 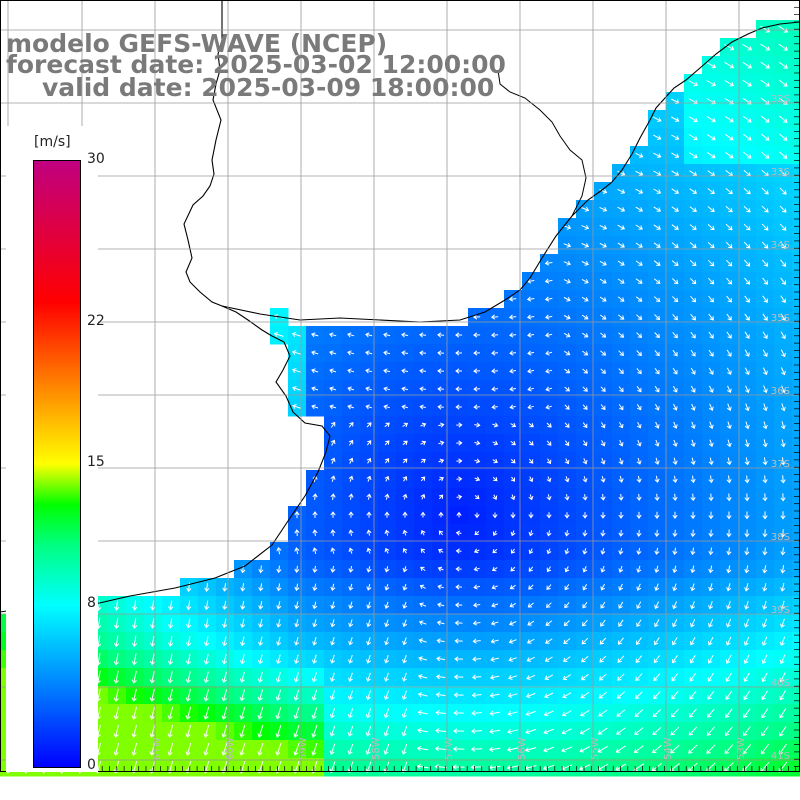 What do you see at coordinates (96, 462) in the screenshot?
I see `colorbar-tick-label: 15` at bounding box center [96, 462].